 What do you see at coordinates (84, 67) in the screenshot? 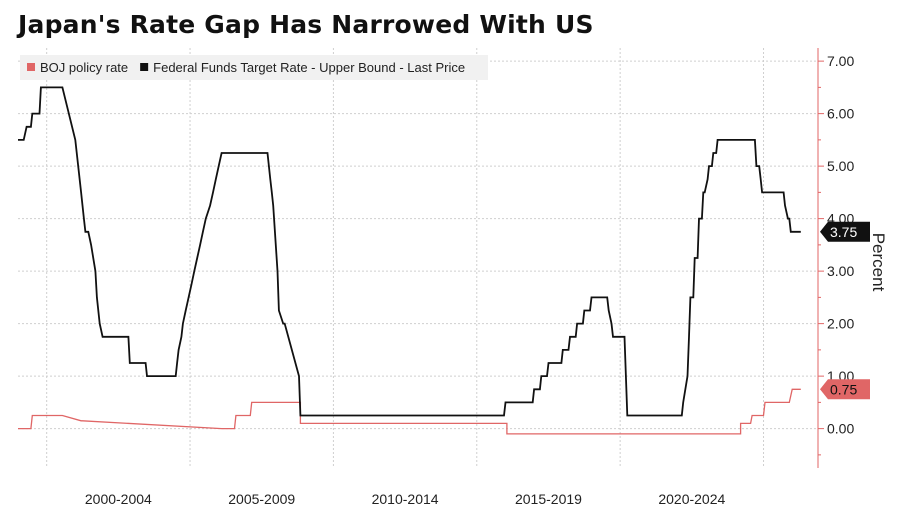
I see `legend-entry: BOJ policy rate` at bounding box center [84, 67].